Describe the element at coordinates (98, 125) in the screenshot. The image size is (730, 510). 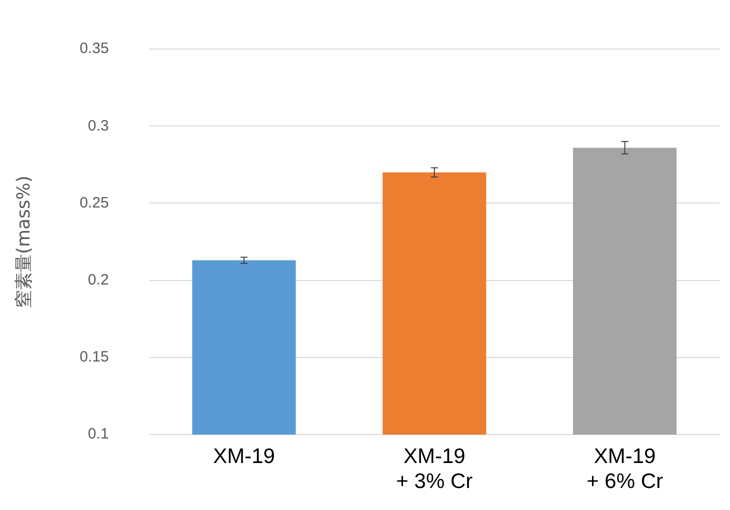
I see `y-tick-label: 0.3` at that location.